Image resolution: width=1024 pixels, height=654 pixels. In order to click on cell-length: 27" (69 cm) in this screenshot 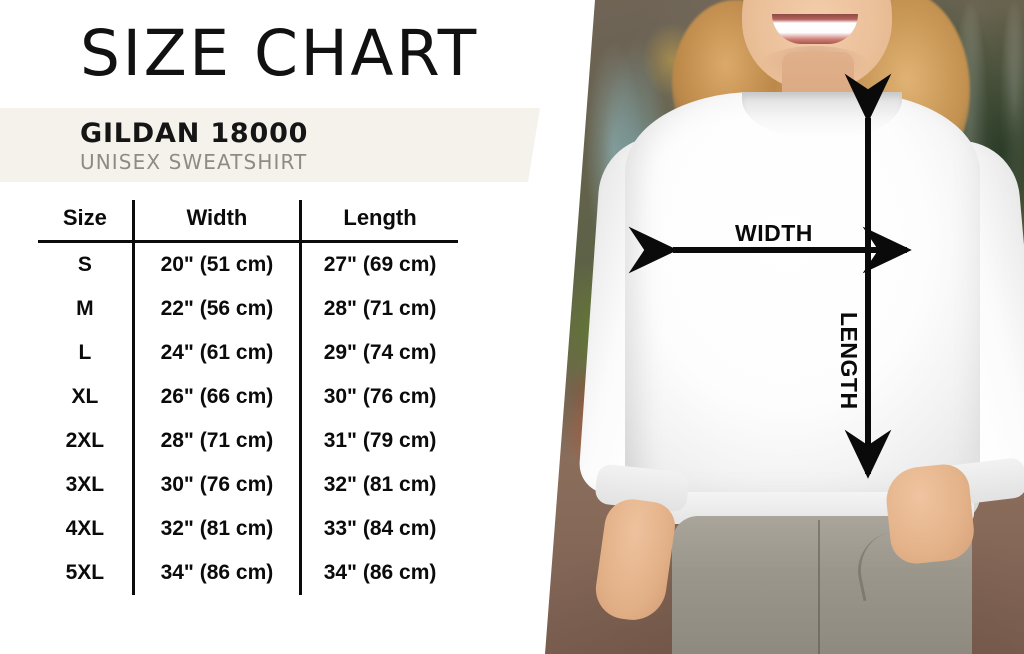, I will do `click(378, 264)`.